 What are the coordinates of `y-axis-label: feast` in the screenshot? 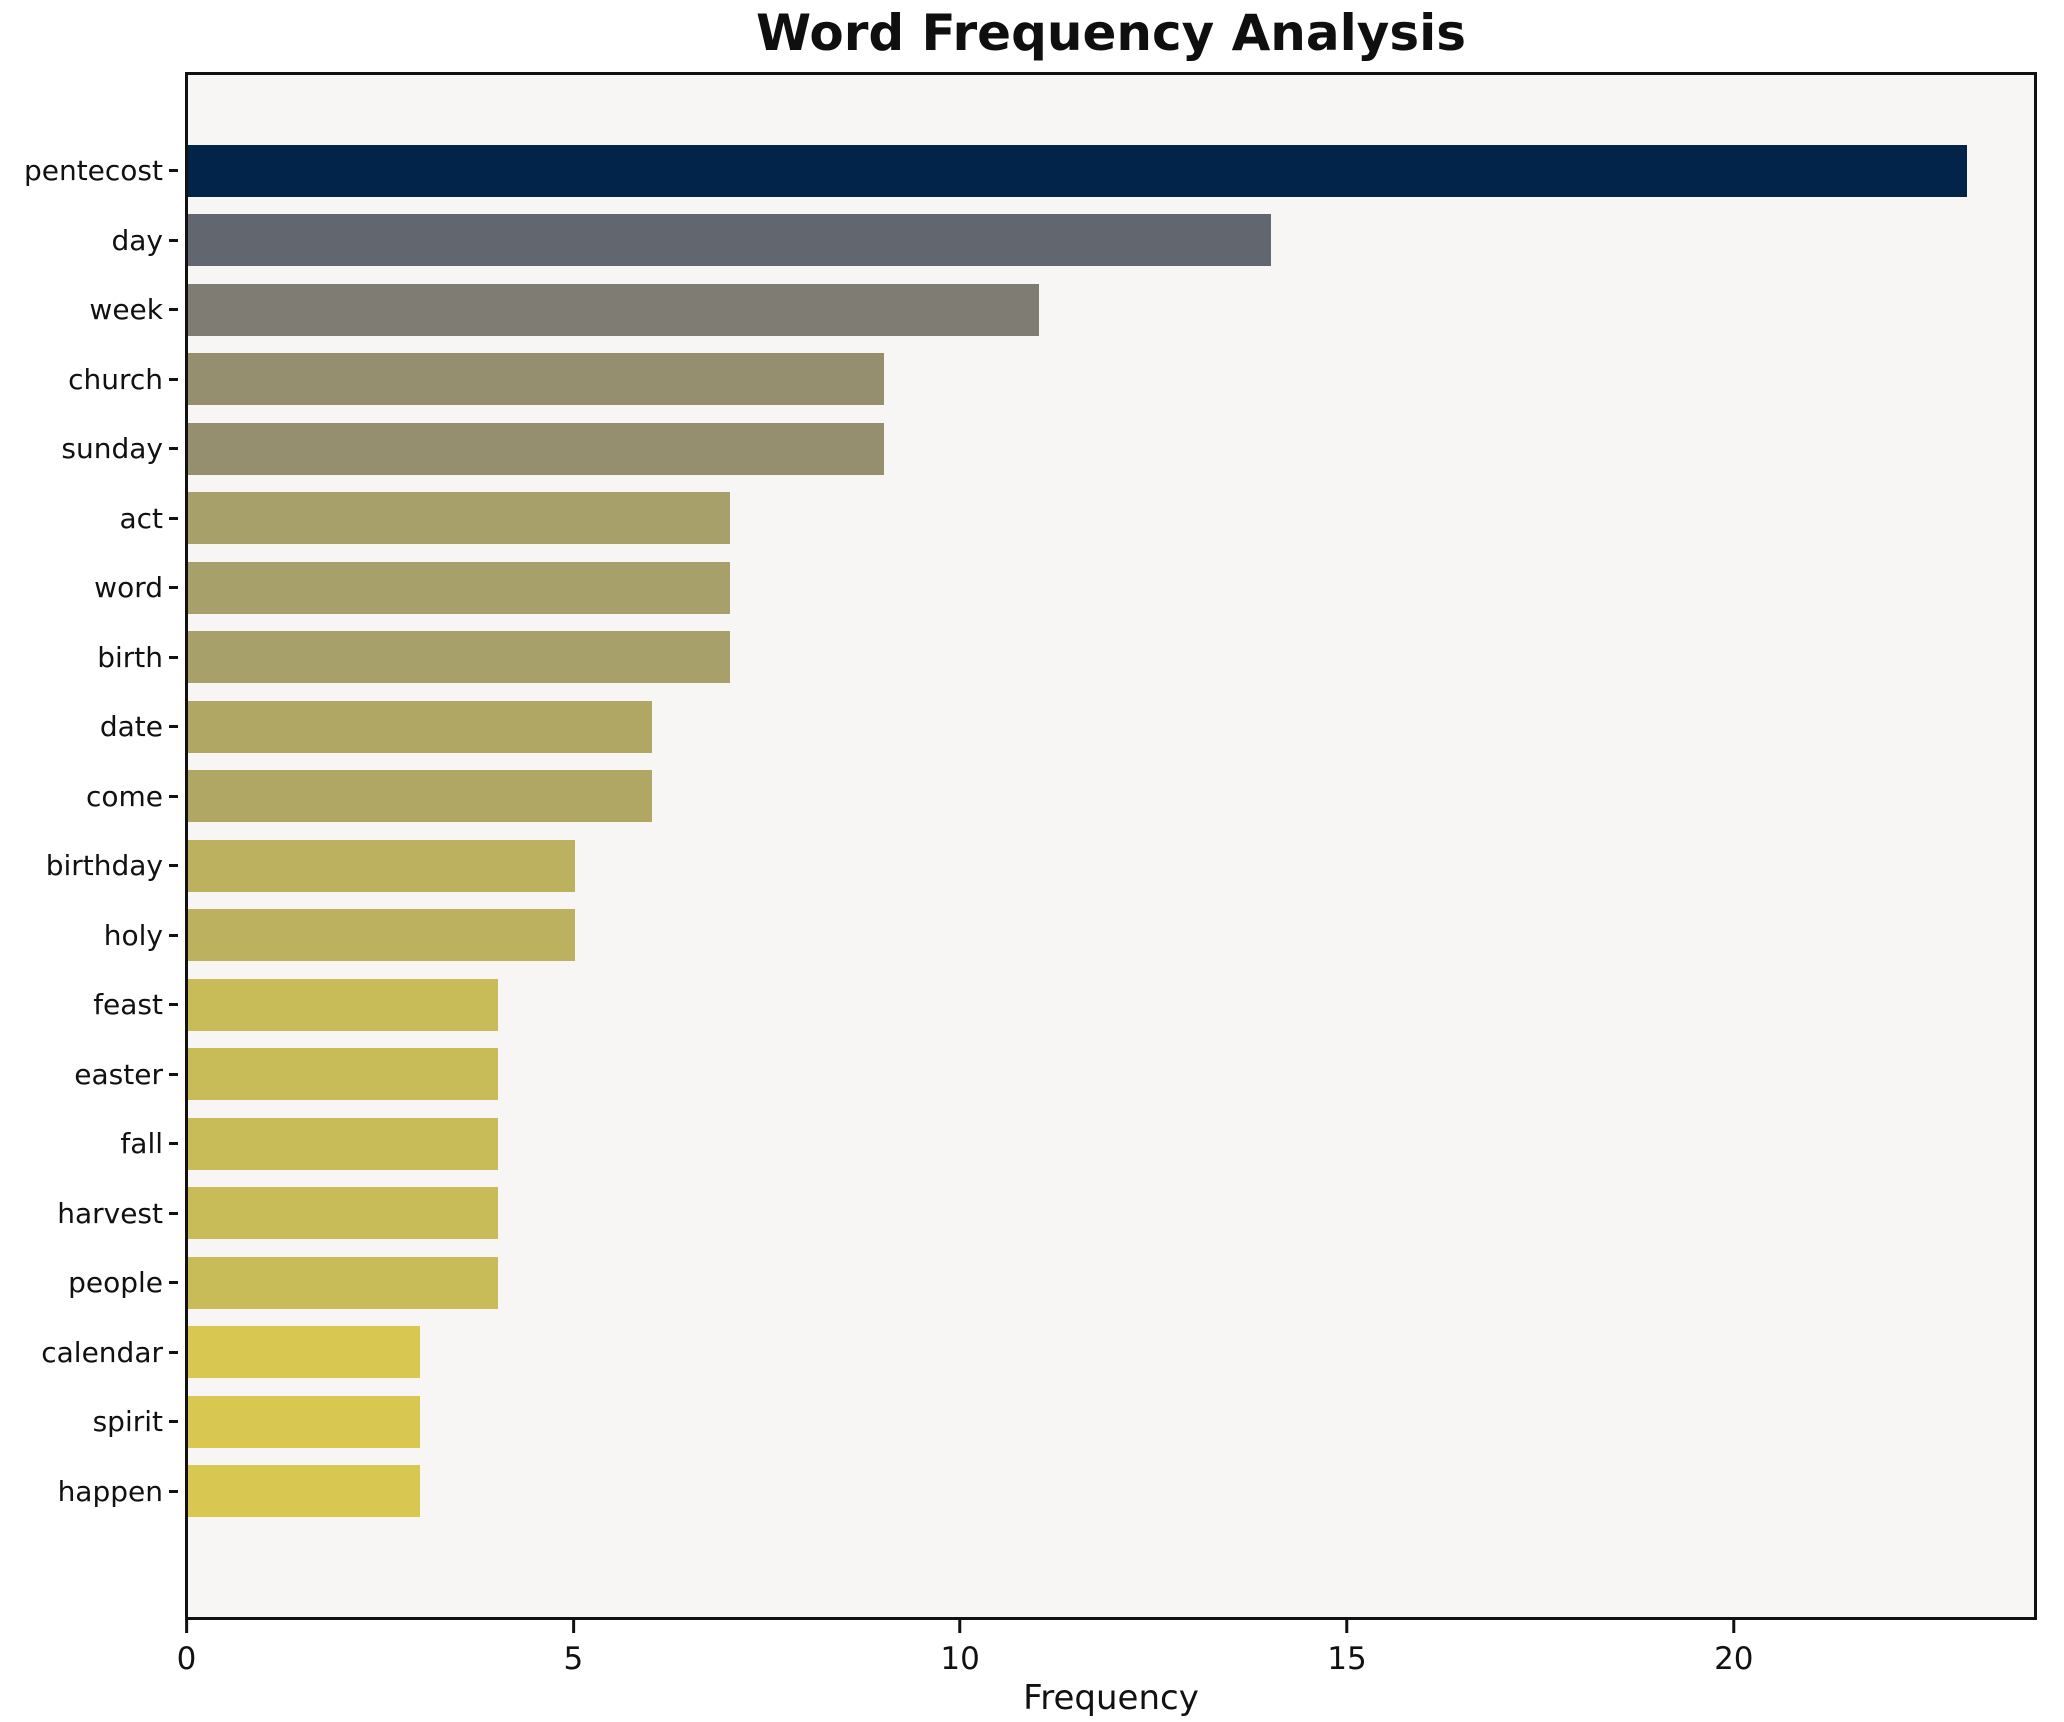 It's located at (128, 1005).